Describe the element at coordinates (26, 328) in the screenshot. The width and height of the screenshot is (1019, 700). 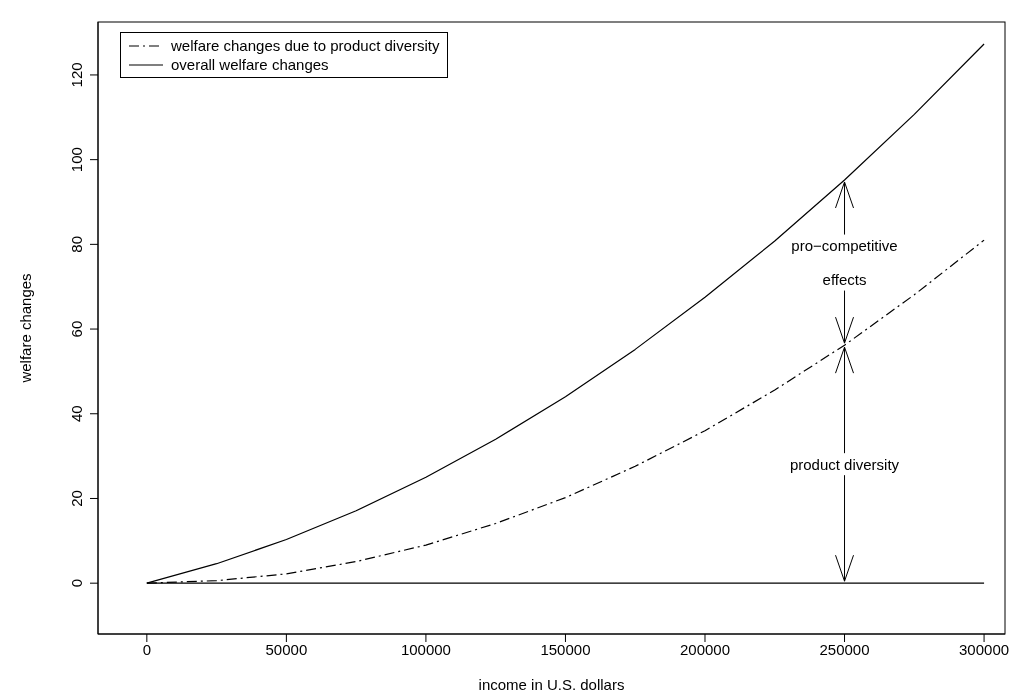
I see `y-axis-title: welfare changes` at that location.